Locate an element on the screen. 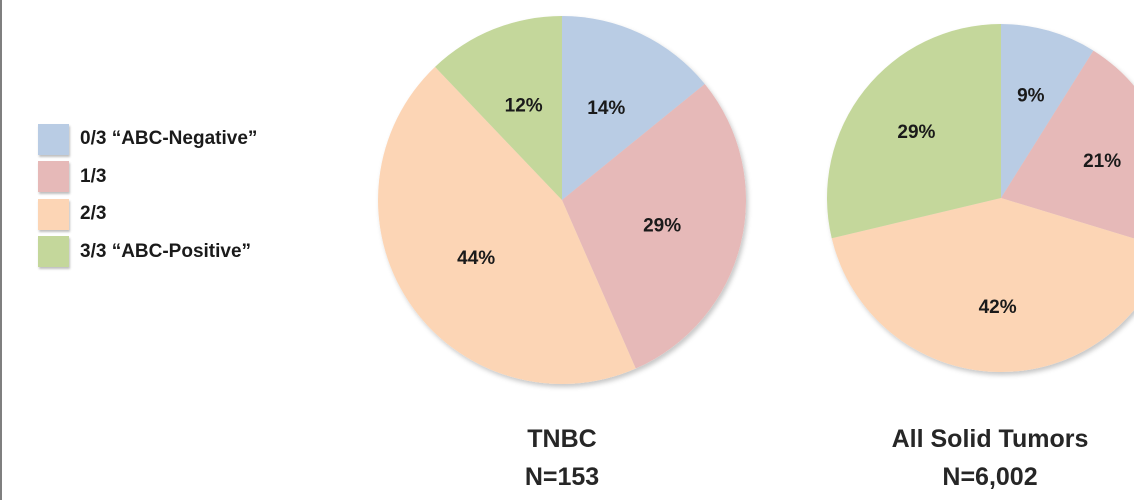 Image resolution: width=1134 pixels, height=500 pixels. pie-title: All Solid Tumors is located at coordinates (990, 439).